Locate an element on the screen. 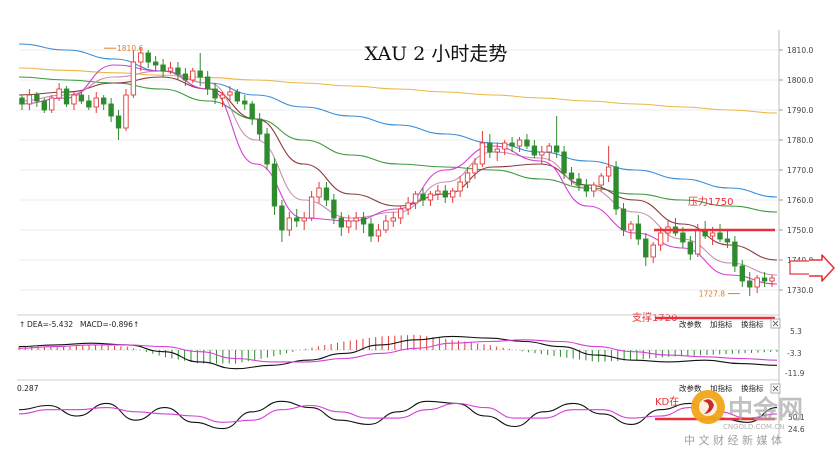 The width and height of the screenshot is (837, 457). kd-edit-params-button: 改参数 is located at coordinates (690, 388).